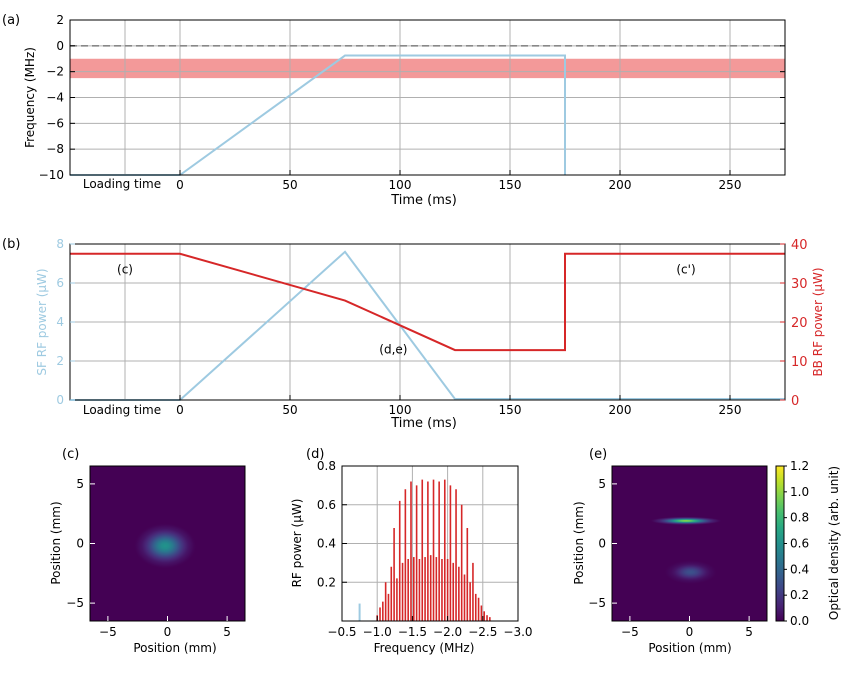  Describe the element at coordinates (730, 185) in the screenshot. I see `panel-a-xtick-label: 250` at that location.